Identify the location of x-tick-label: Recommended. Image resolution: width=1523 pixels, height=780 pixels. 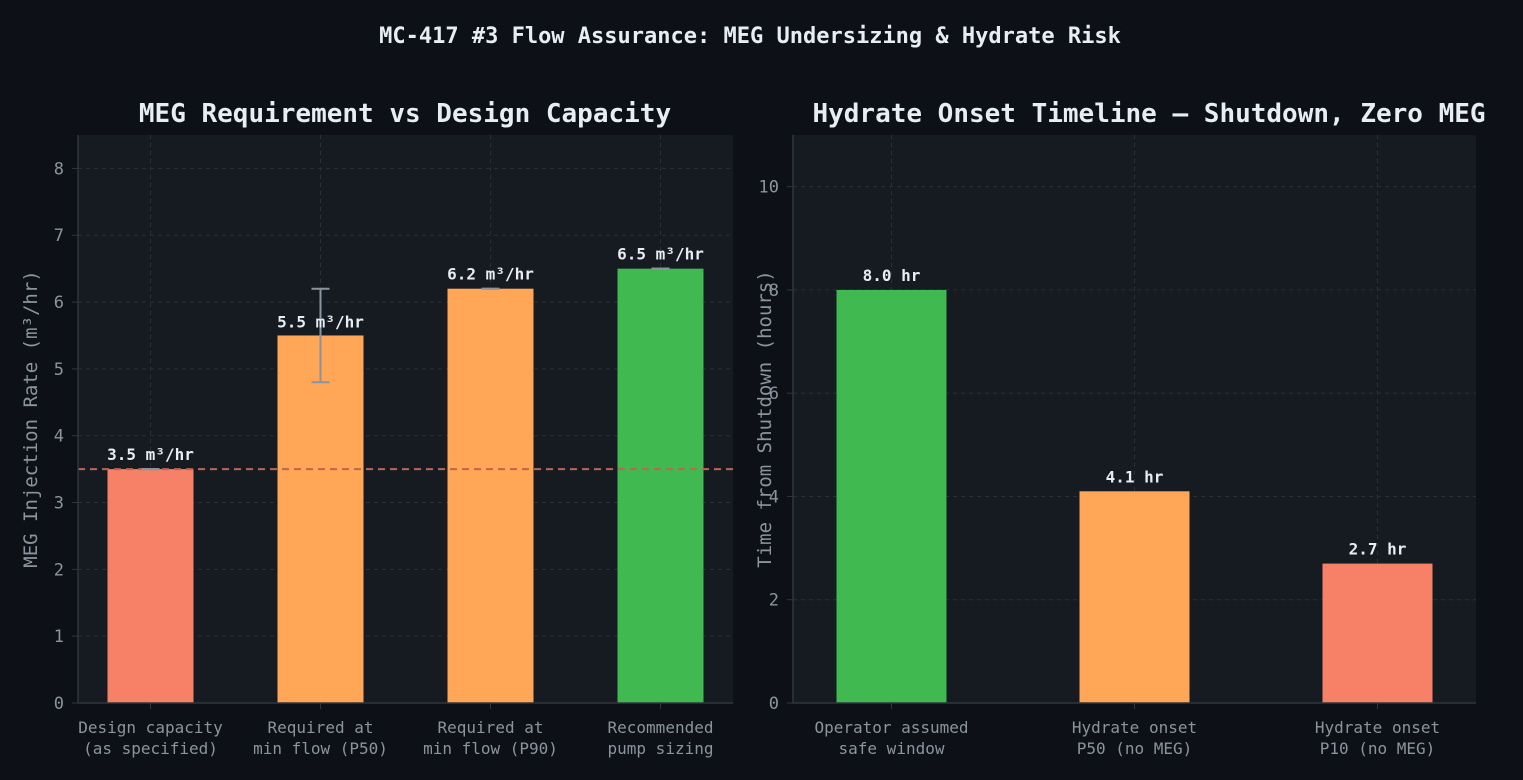
(661, 727).